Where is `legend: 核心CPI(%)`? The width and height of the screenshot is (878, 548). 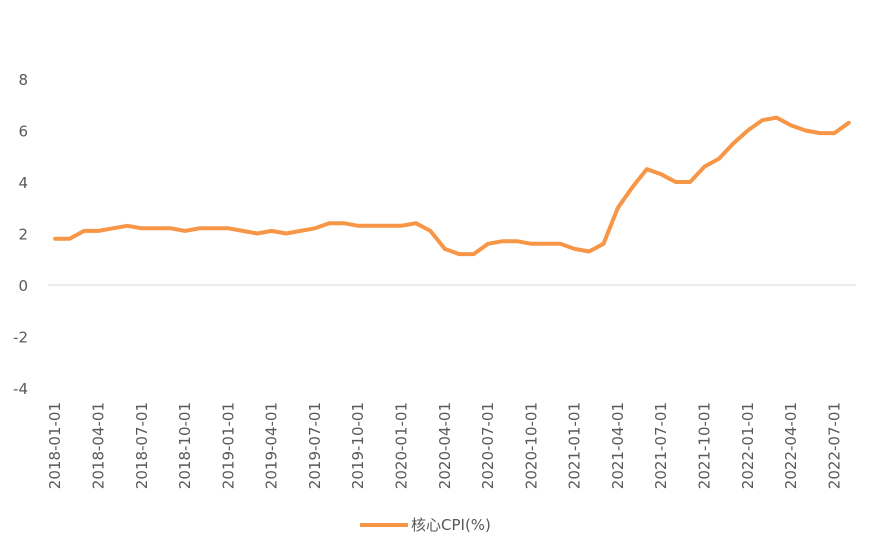 legend: 核心CPI(%) is located at coordinates (425, 525).